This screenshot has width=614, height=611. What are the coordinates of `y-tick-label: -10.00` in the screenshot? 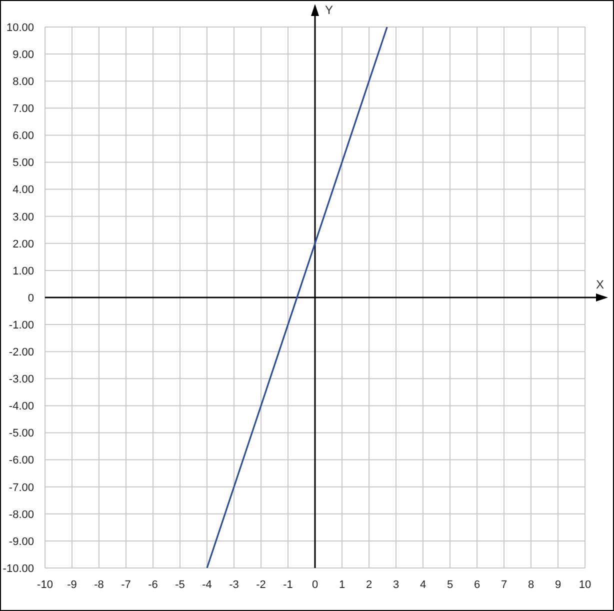 It's located at (18, 568).